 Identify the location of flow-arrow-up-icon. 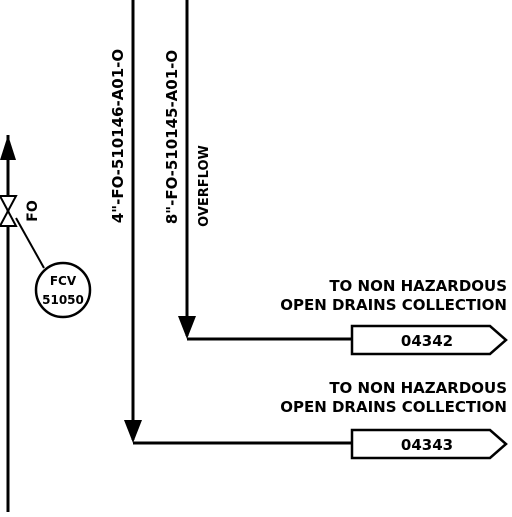
(8, 147).